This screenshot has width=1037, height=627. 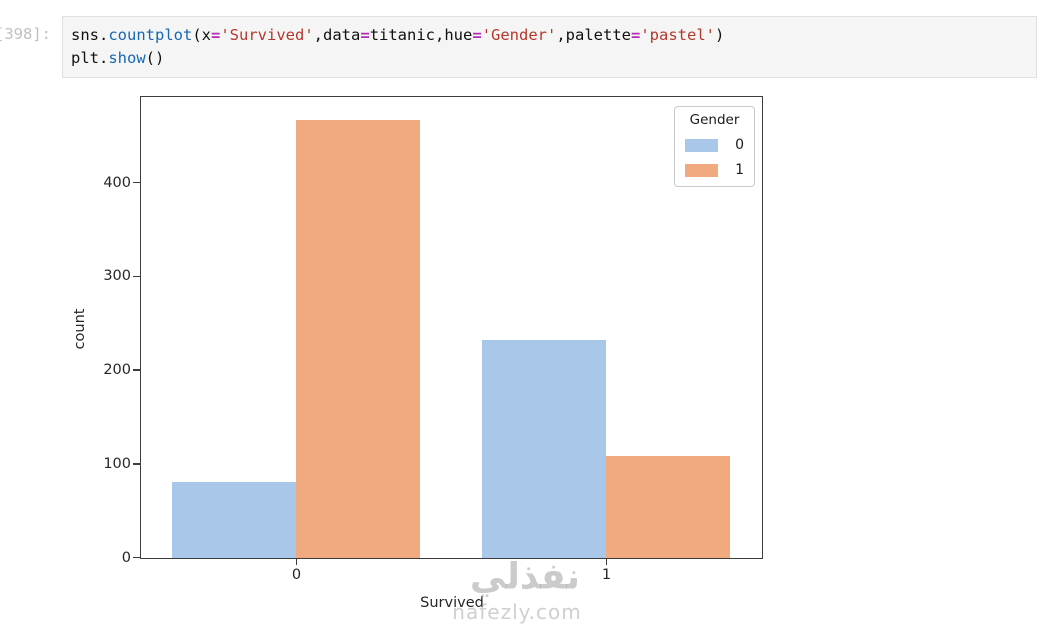 What do you see at coordinates (452, 603) in the screenshot?
I see `x-axis-label: Survived` at bounding box center [452, 603].